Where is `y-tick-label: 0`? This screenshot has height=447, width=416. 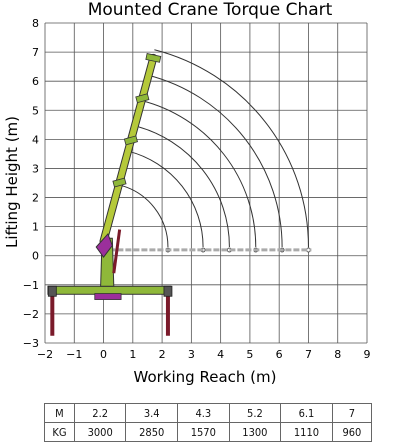
y-tick-label: 0 is located at coordinates (35, 256).